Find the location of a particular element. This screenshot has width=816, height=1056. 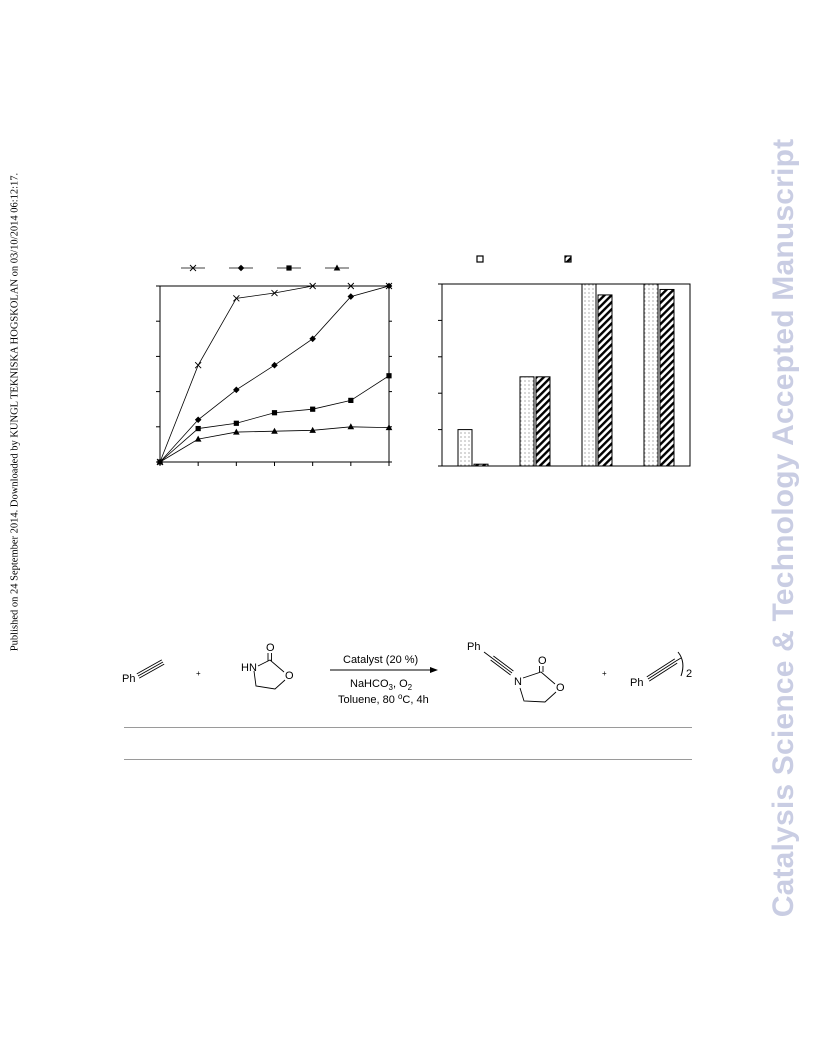

legend-swatch-hatched is located at coordinates (568, 259).